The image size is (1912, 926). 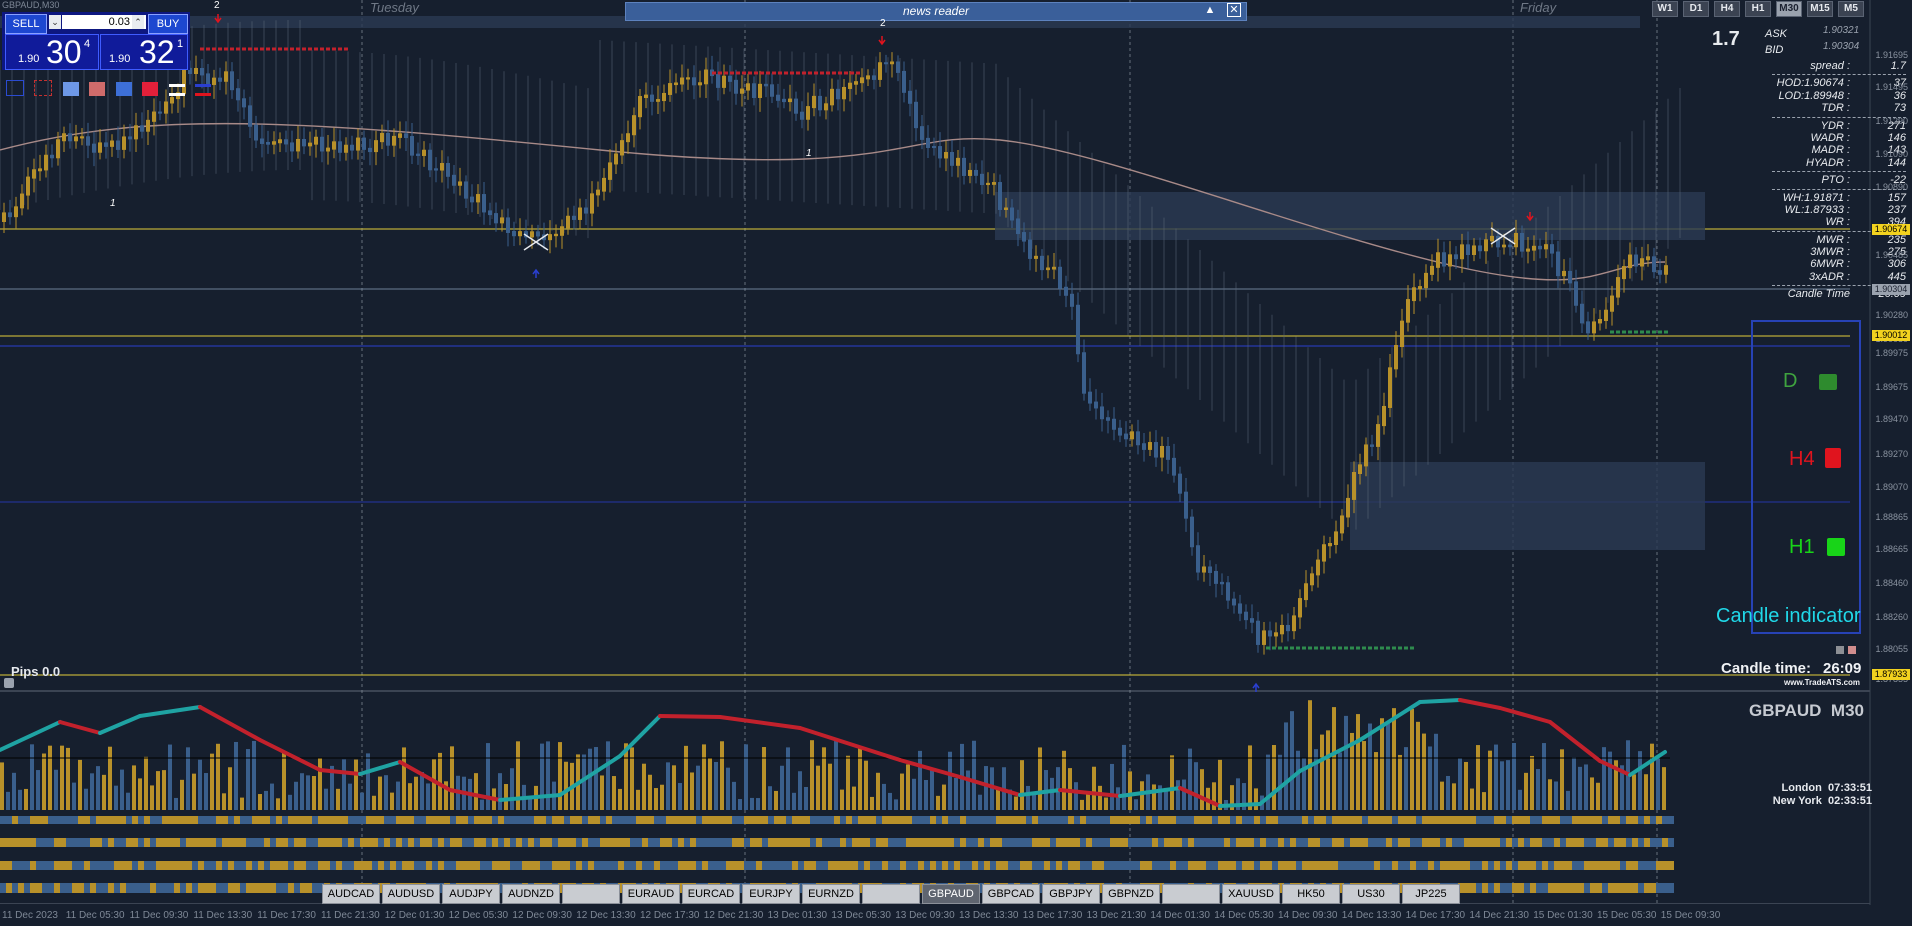 What do you see at coordinates (203, 90) in the screenshot?
I see `blue-red-lines-icon` at bounding box center [203, 90].